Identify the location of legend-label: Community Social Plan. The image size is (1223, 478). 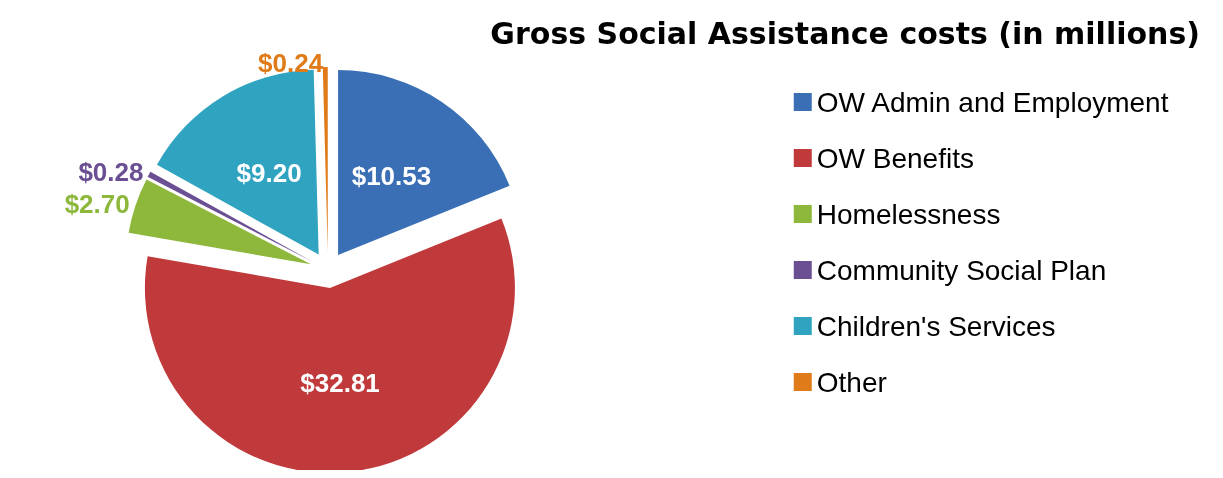
(961, 270).